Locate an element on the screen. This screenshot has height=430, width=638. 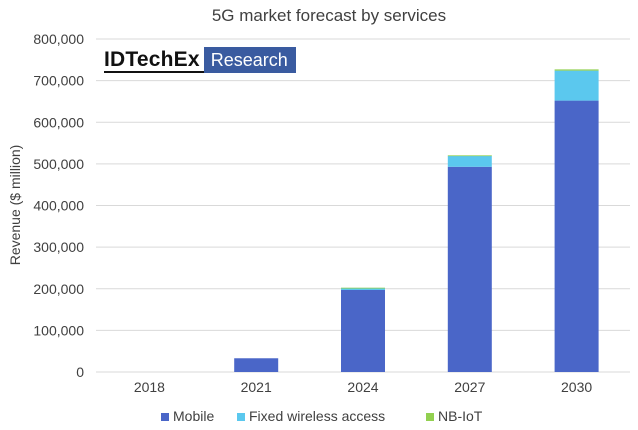
y-tick-label: 700,000 is located at coordinates (58, 81).